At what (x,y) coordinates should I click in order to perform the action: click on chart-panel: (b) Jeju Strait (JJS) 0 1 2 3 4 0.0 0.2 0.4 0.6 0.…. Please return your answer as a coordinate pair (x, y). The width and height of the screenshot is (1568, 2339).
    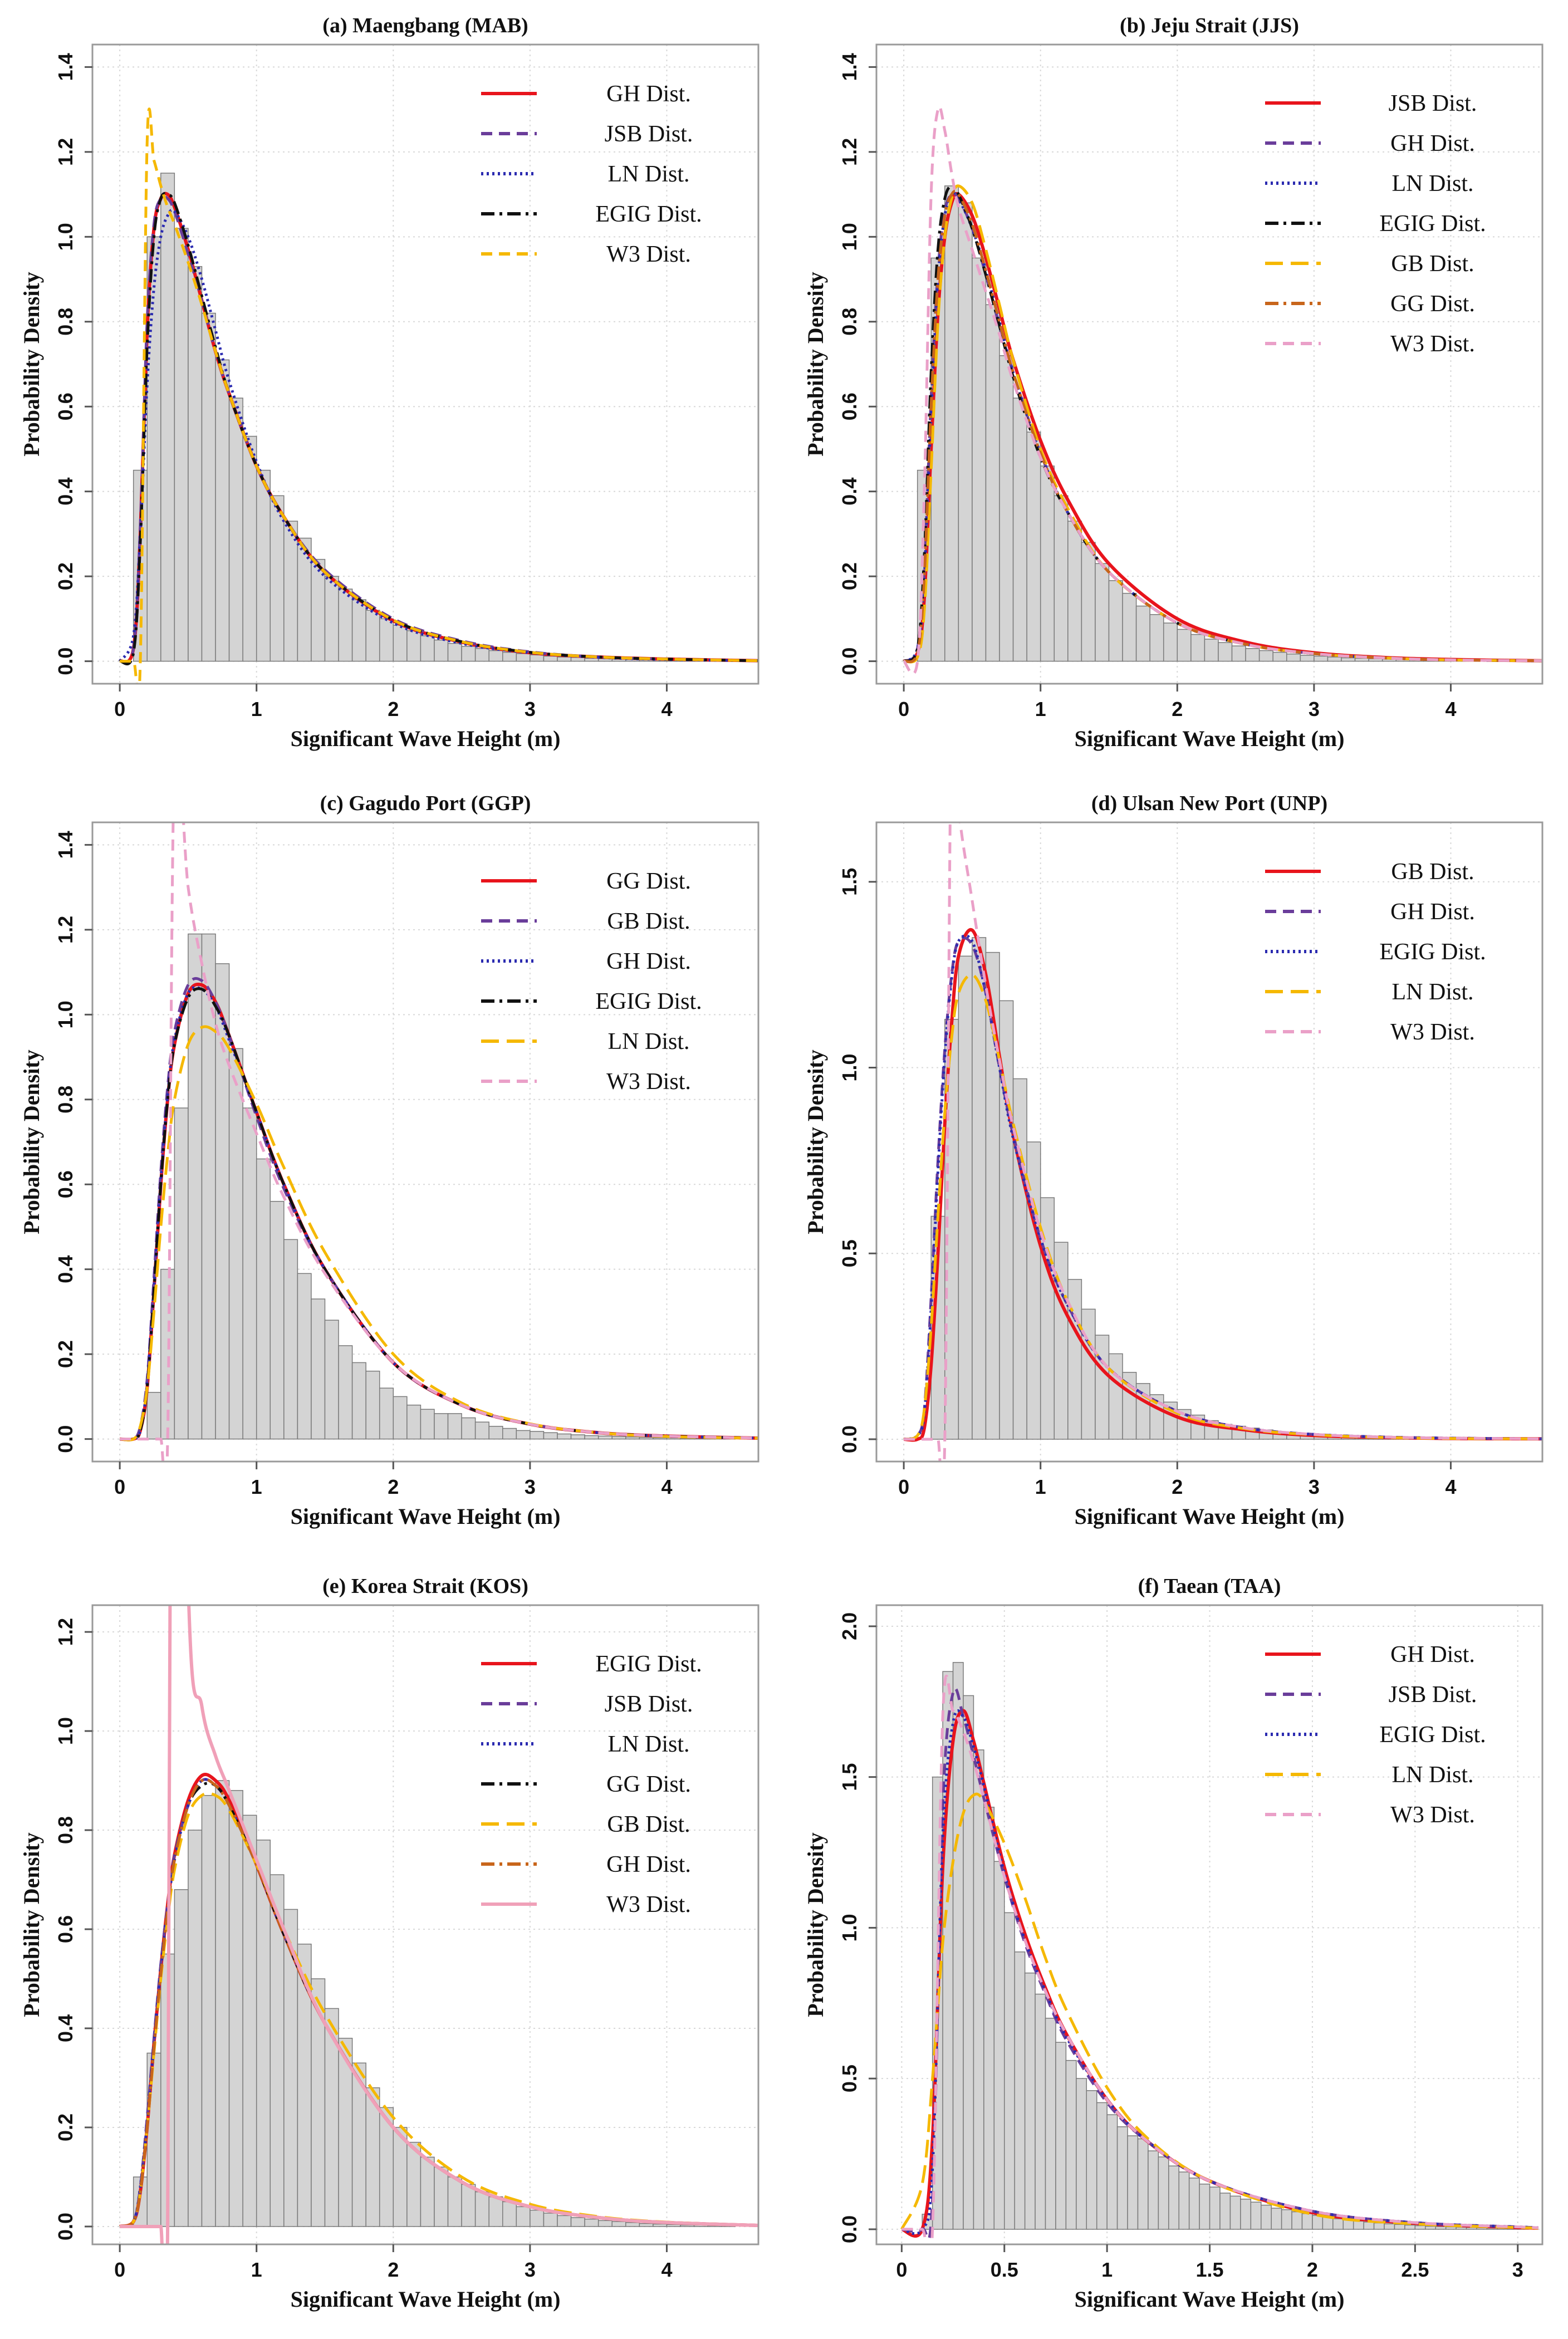
    Looking at the image, I should click on (1173, 382).